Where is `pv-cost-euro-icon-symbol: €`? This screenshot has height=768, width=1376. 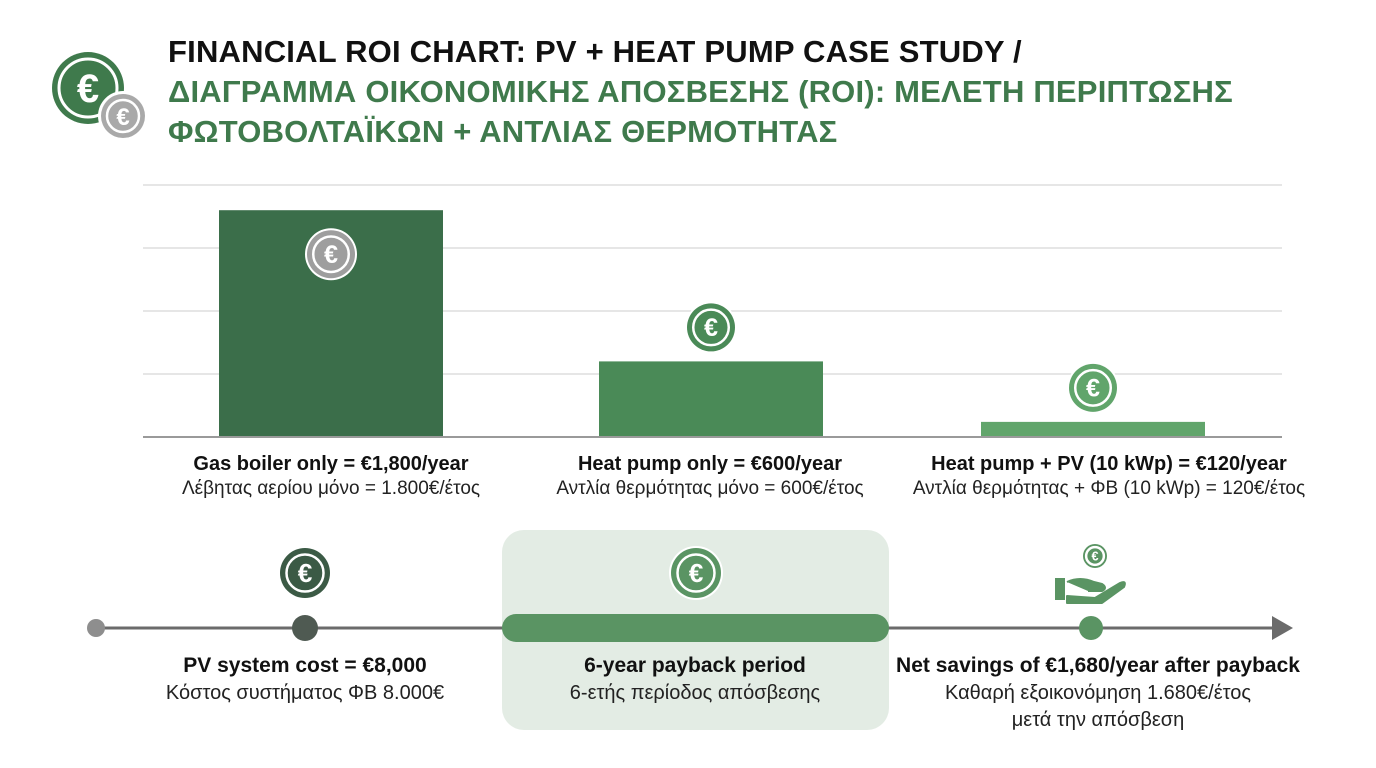 pv-cost-euro-icon-symbol: € is located at coordinates (305, 573).